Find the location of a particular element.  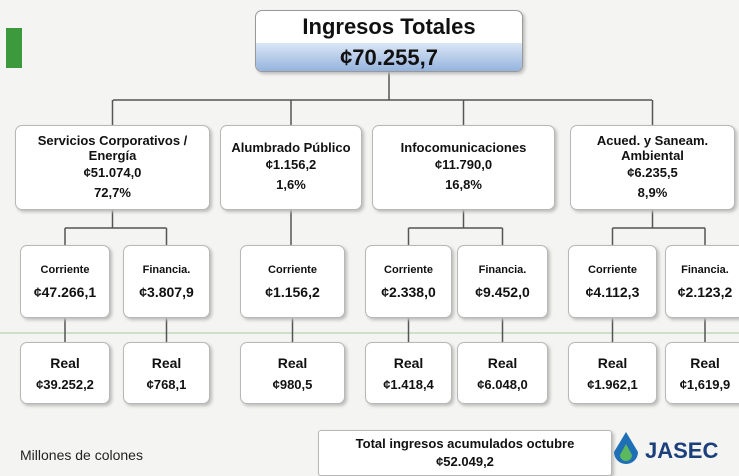

branch-value: ¢11.790,0 is located at coordinates (463, 164).